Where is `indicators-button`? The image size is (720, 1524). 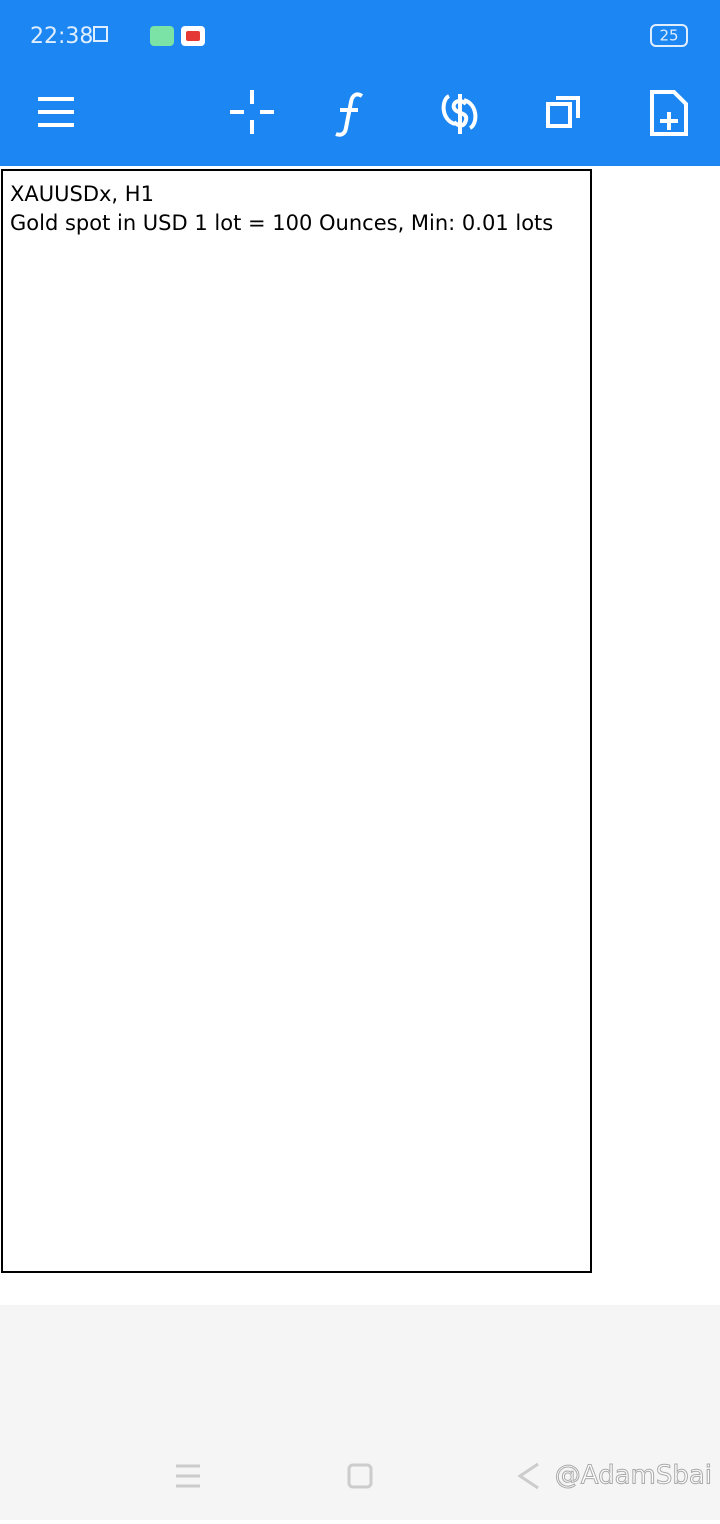 indicators-button is located at coordinates (349, 114).